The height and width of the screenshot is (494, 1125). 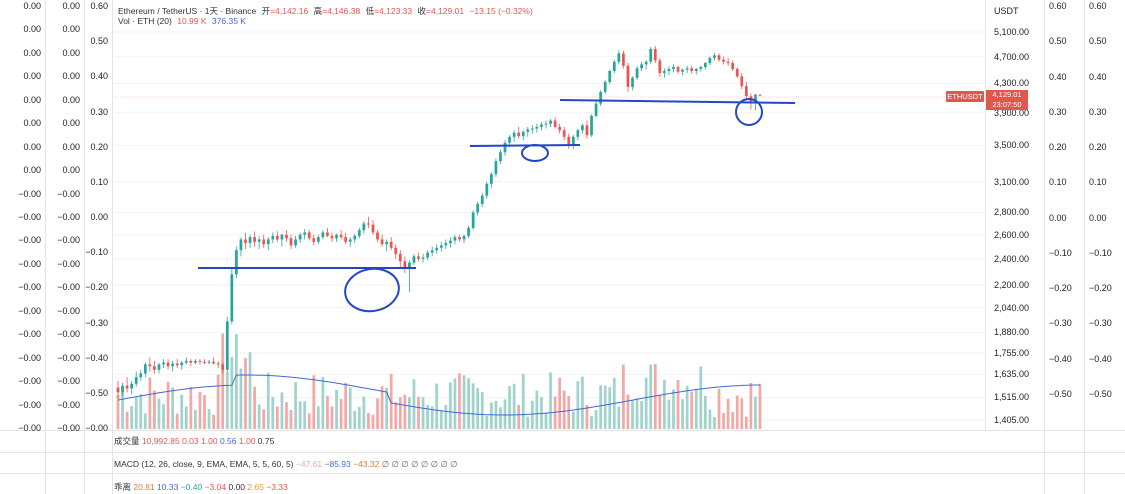 What do you see at coordinates (1098, 6) in the screenshot?
I see `scale-value: 0.60` at bounding box center [1098, 6].